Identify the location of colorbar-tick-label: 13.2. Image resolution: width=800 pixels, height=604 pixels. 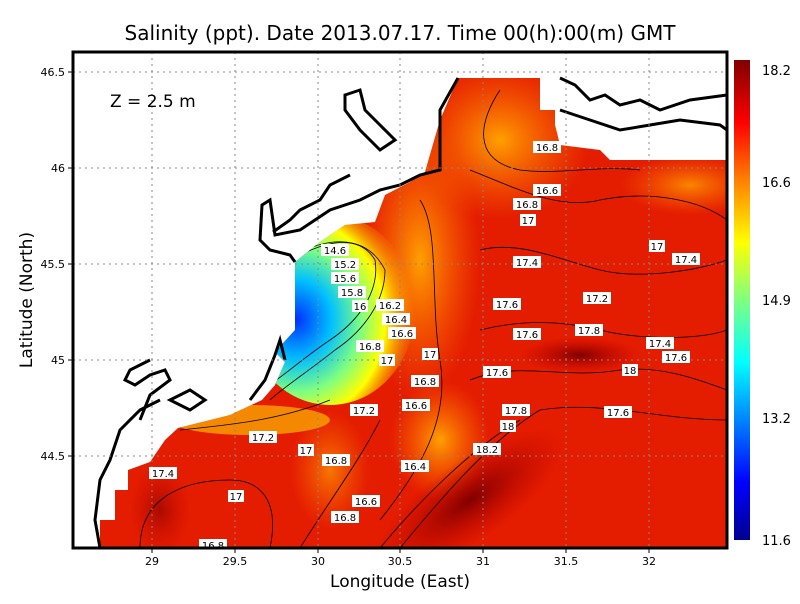
(776, 419).